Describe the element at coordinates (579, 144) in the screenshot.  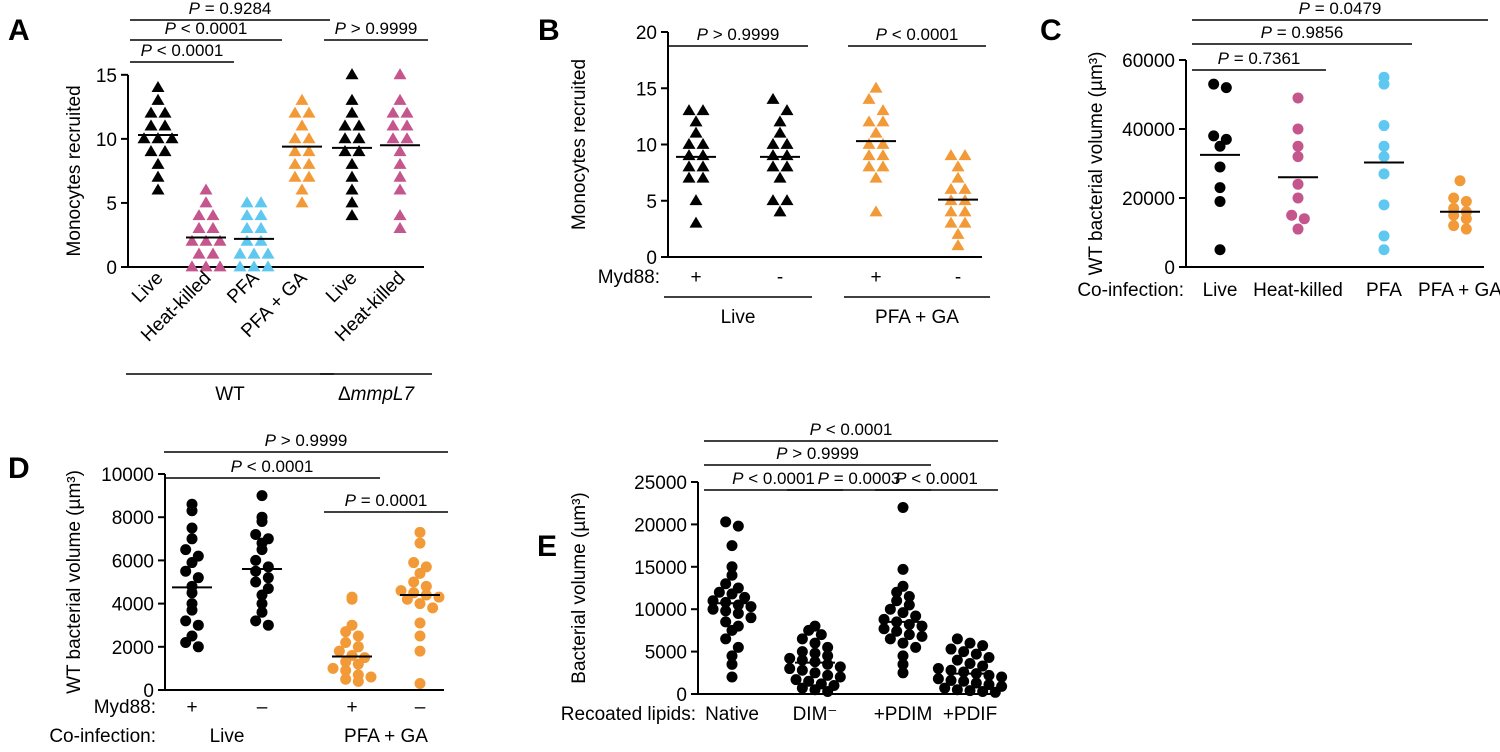
I see `panel-b-y-label: Monocytes recruited` at that location.